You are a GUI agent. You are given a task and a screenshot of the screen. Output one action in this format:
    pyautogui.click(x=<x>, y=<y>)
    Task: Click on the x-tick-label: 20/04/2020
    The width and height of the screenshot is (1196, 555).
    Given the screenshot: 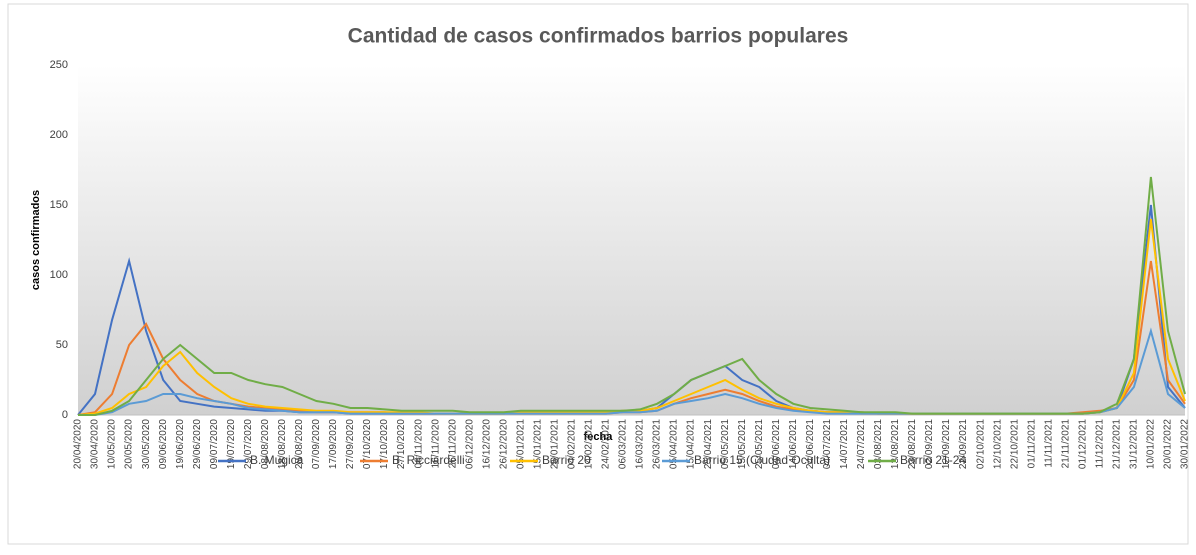 What is the action you would take?
    pyautogui.click(x=78, y=444)
    